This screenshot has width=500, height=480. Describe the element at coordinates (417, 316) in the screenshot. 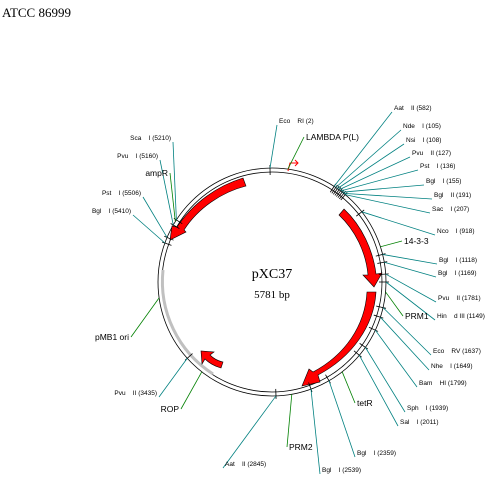

I see `feature-label: PRM1` at that location.